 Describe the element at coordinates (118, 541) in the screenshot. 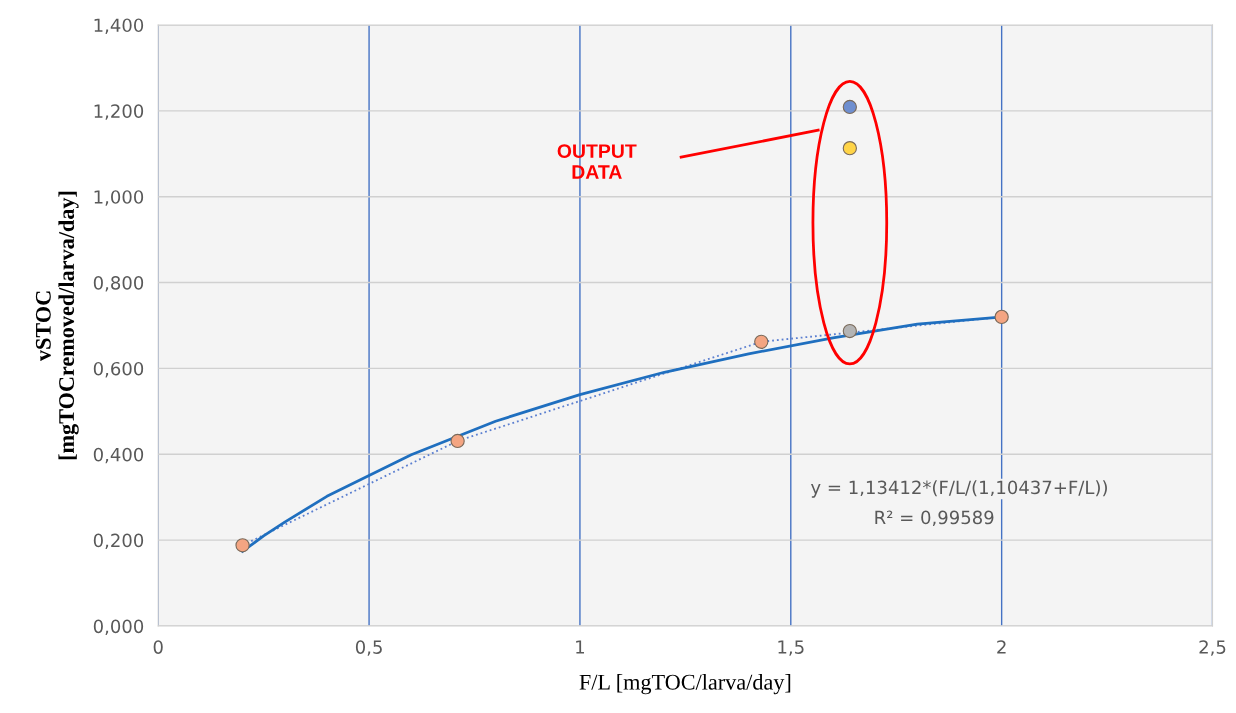

I see `y-tick-label: 0,200` at that location.